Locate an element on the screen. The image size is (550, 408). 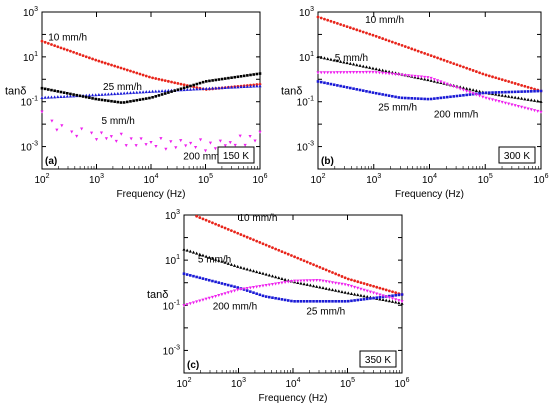
series-25-mm-h is located at coordinates (151, 91).